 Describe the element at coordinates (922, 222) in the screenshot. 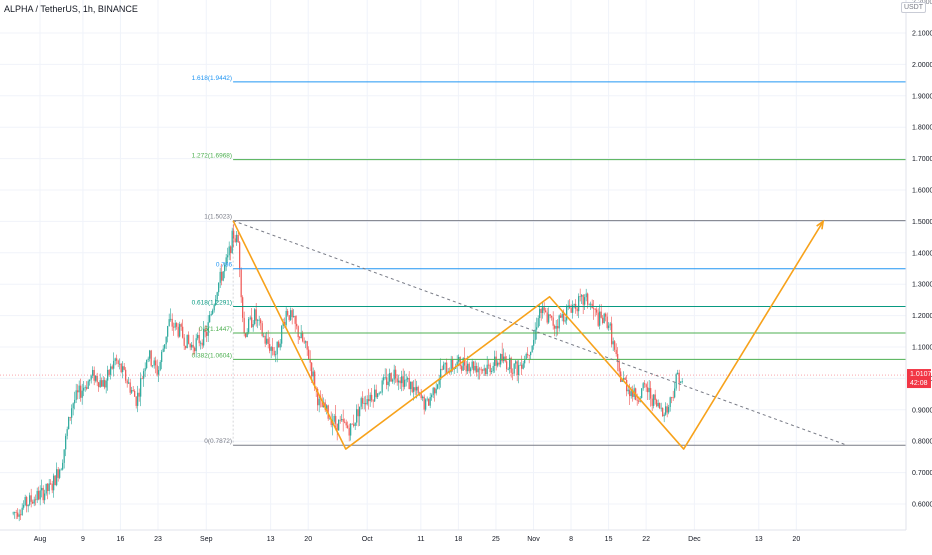

I see `y-tick-label: 1.5000` at that location.